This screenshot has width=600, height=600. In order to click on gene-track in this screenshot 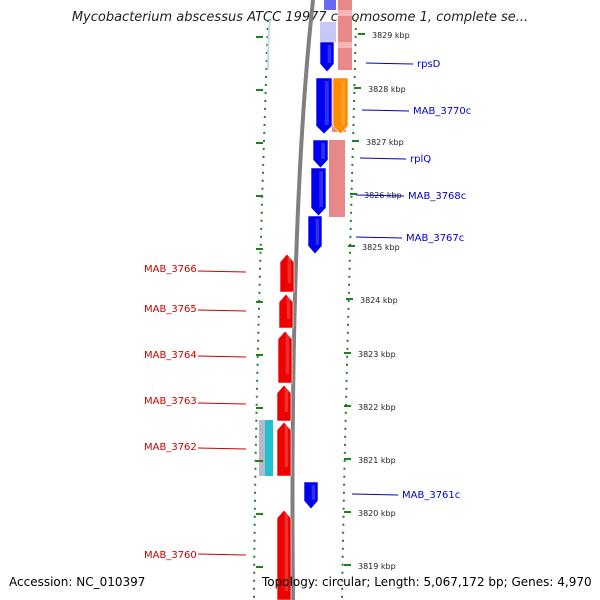, I will do `click(312, 320)`.